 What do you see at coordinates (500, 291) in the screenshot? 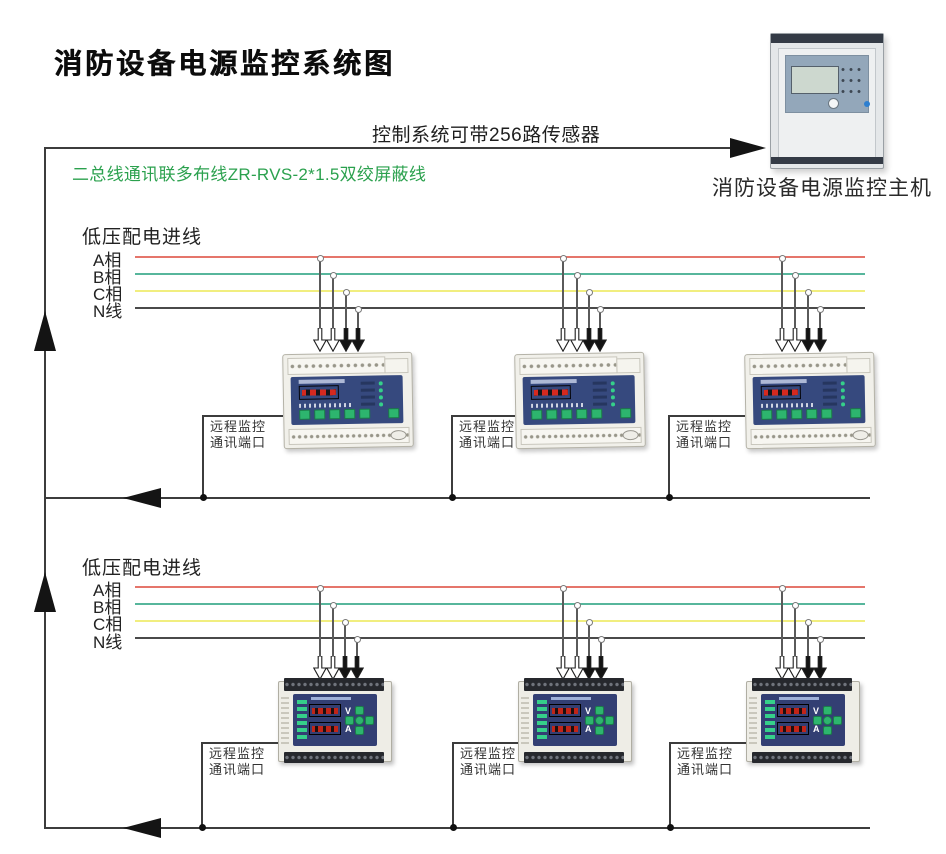
I see `phase-c-line` at bounding box center [500, 291].